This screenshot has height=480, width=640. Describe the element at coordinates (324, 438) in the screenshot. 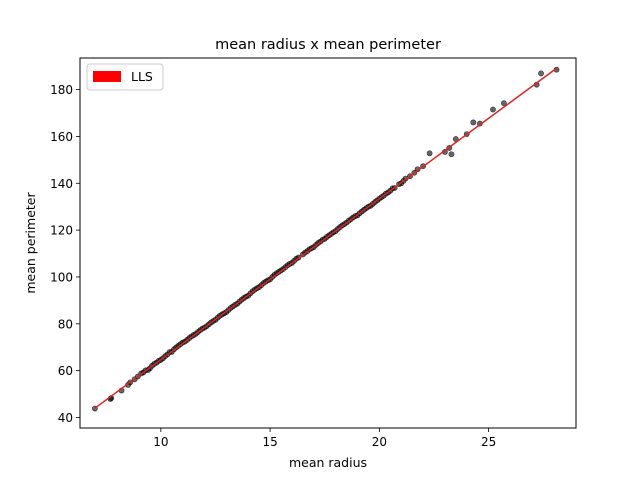

I see `x-axis-ticks: 10 15 20 25` at that location.